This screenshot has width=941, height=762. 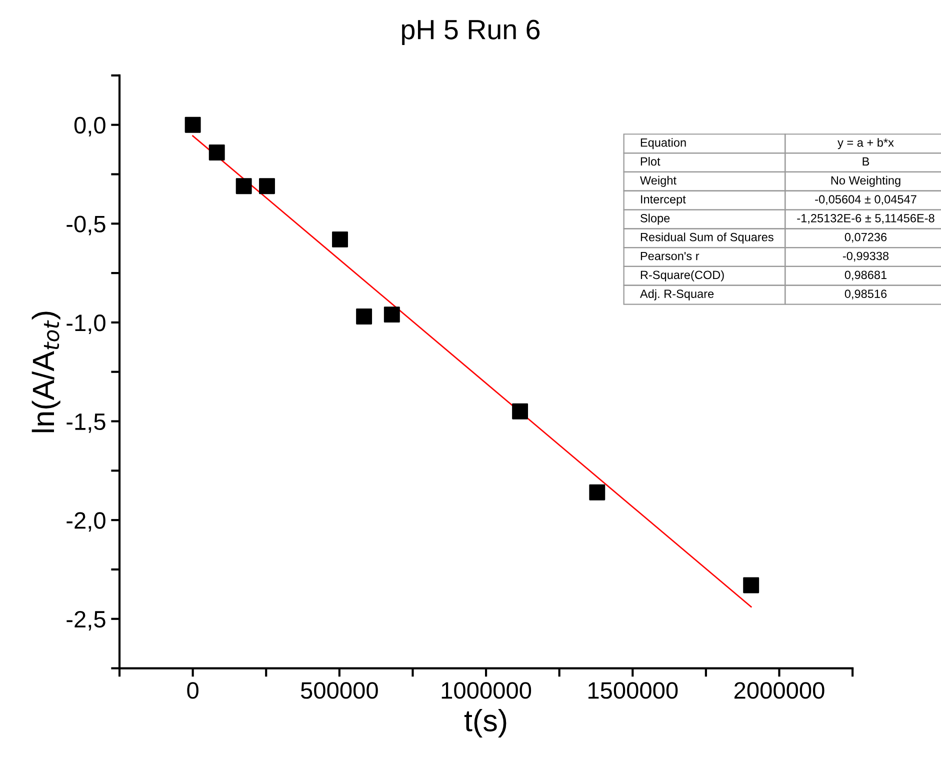 I want to click on annotation: Equation, so click(x=663, y=144).